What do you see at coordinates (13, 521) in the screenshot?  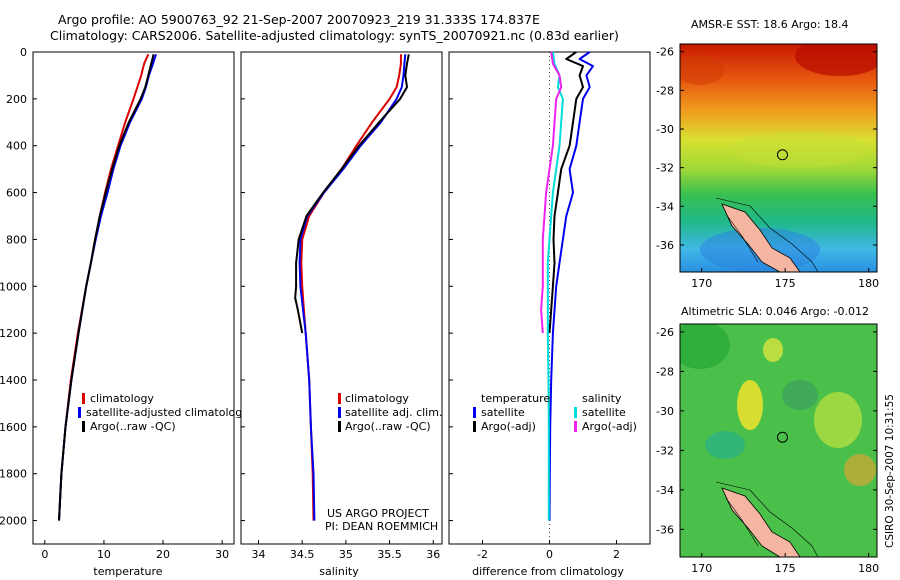 I see `y-tick-label: 2000` at bounding box center [13, 521].